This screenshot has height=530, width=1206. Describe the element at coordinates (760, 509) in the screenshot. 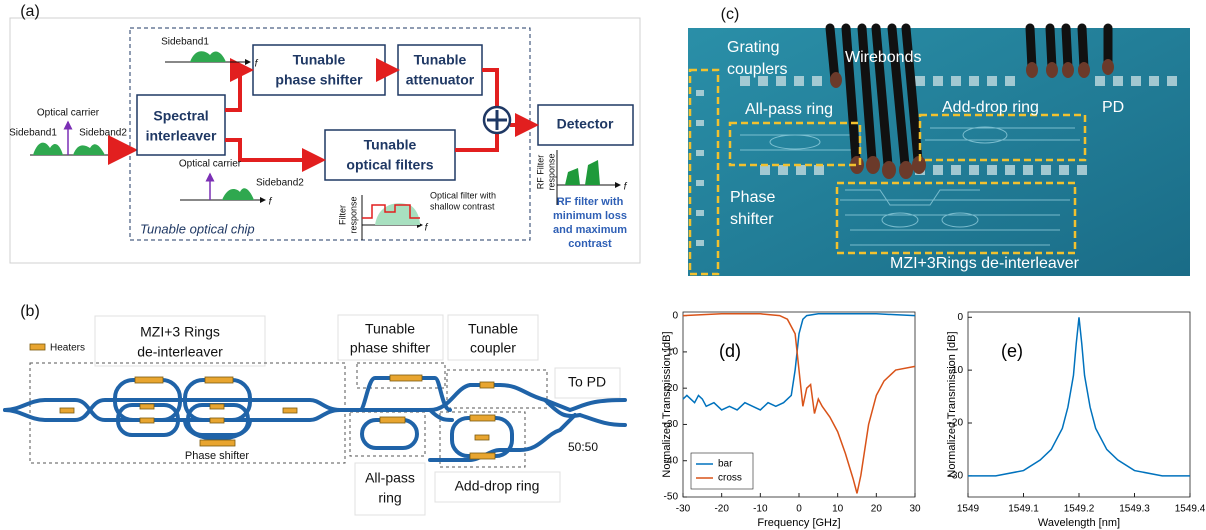

I see `x-tick-label: -10` at that location.